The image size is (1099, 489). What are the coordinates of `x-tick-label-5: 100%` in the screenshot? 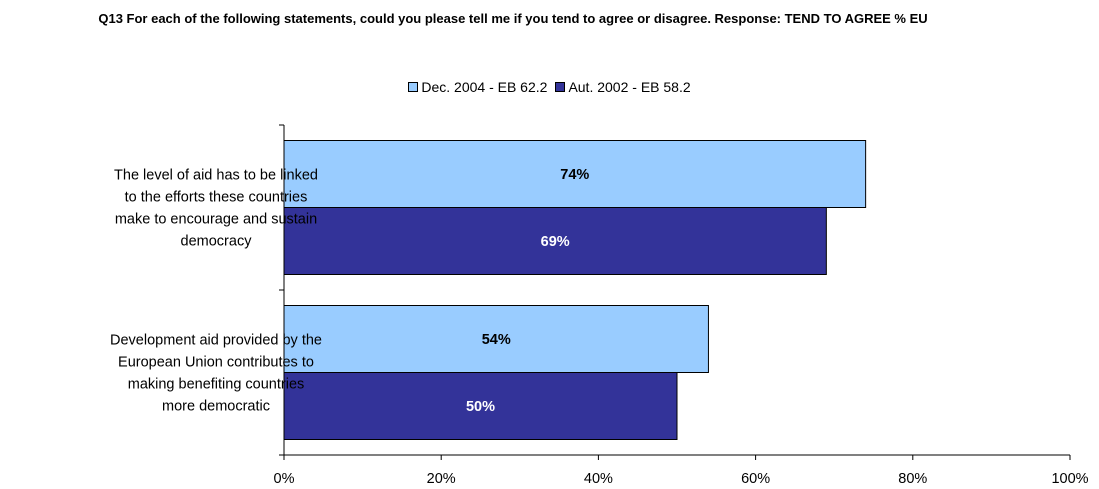 It's located at (1069, 479).